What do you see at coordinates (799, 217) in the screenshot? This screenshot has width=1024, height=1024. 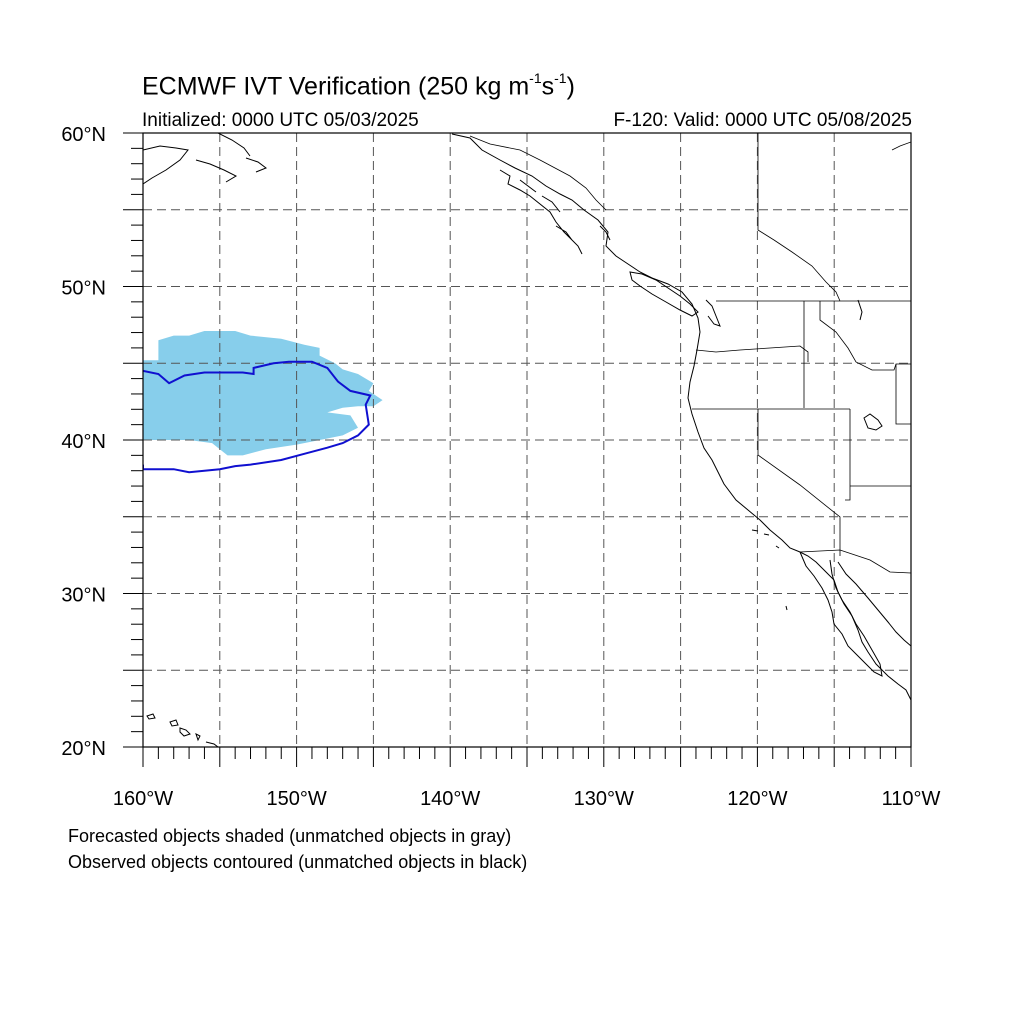 I see `canada-internal-border` at bounding box center [799, 217].